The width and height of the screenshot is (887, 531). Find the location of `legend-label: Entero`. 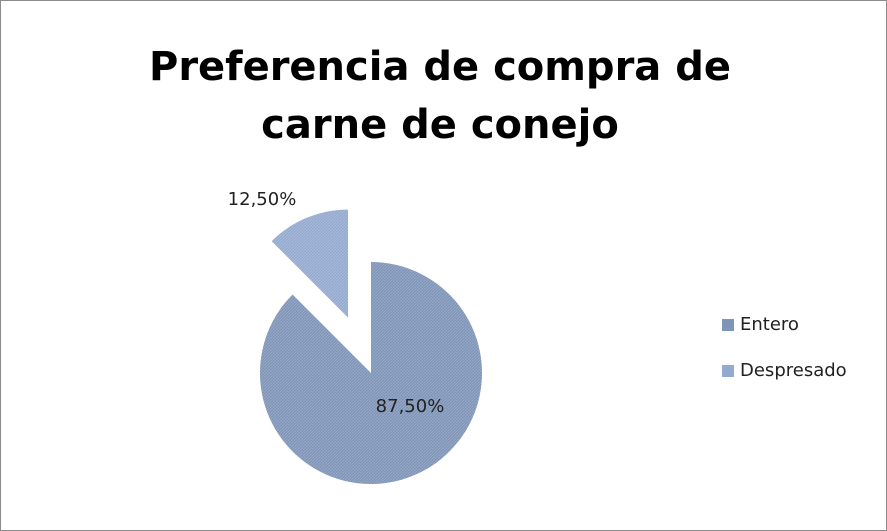

legend-label: Entero is located at coordinates (769, 324).